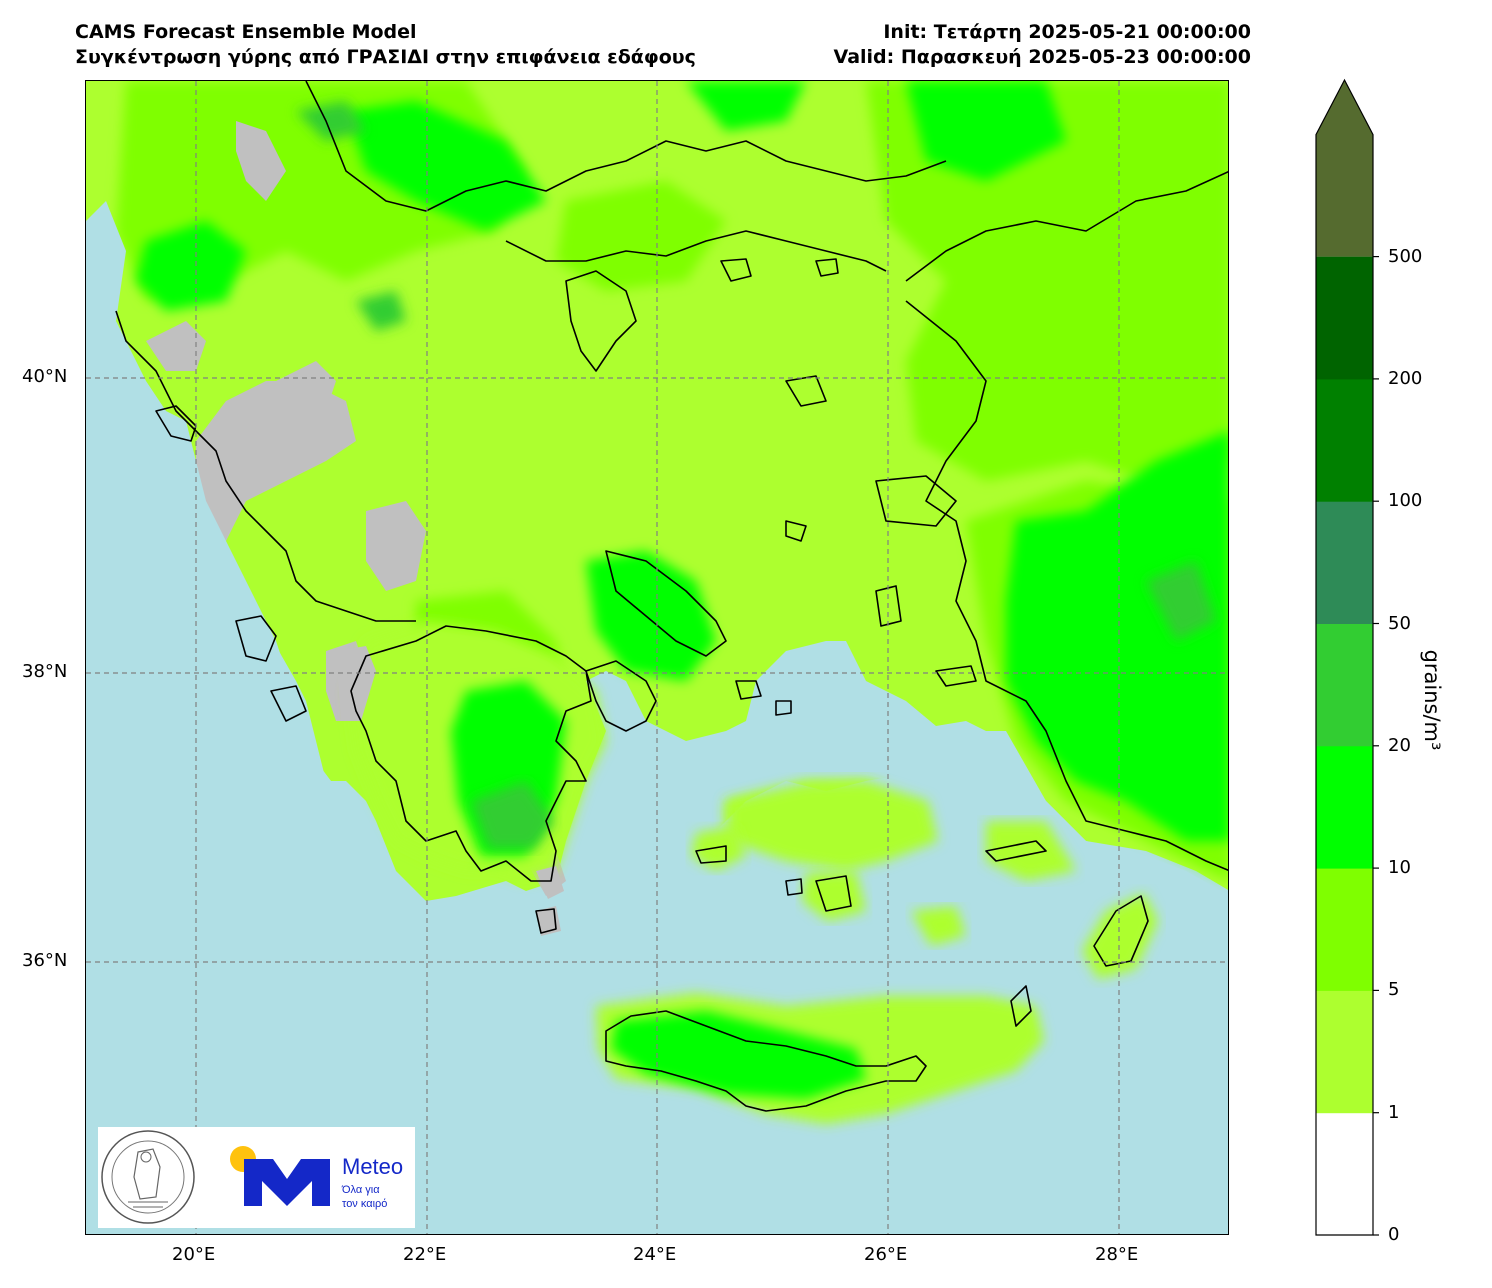 This screenshot has width=1492, height=1288. I want to click on western-coast, so click(265, 466).